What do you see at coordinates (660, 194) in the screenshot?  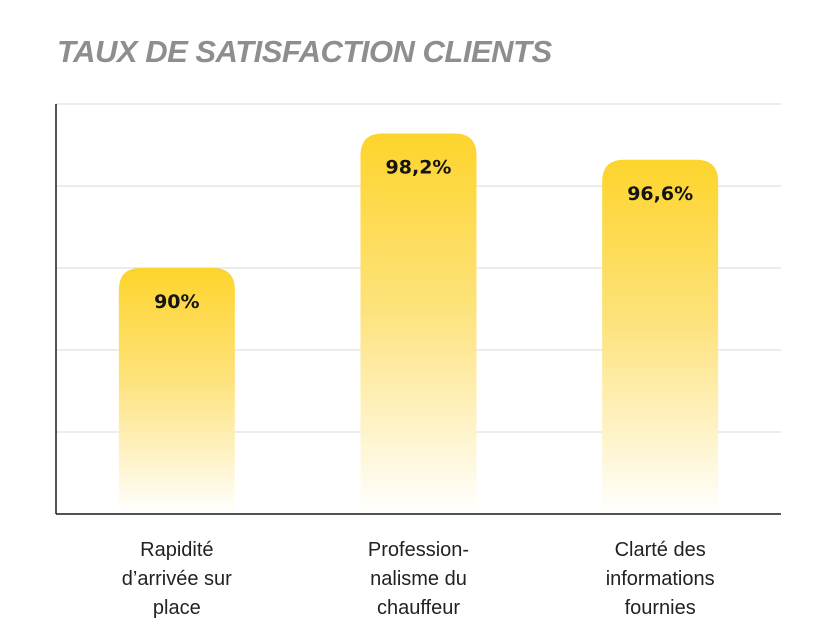 I see `bar-value-label: 96,6%` at bounding box center [660, 194].